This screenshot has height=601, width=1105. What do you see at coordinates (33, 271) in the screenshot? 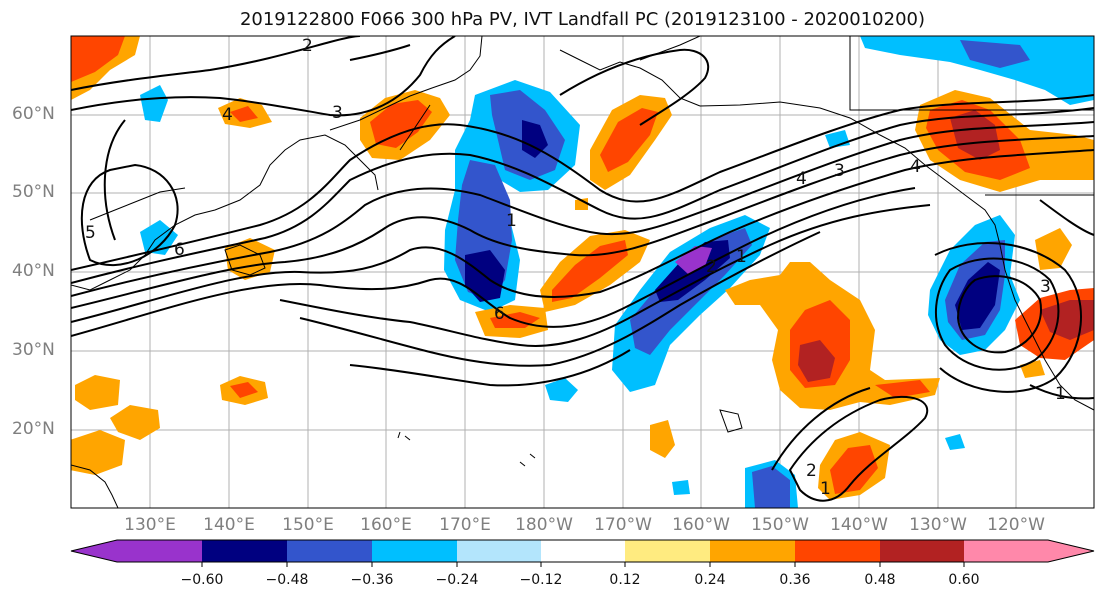
I see `lat-label: 40°N` at bounding box center [33, 271].